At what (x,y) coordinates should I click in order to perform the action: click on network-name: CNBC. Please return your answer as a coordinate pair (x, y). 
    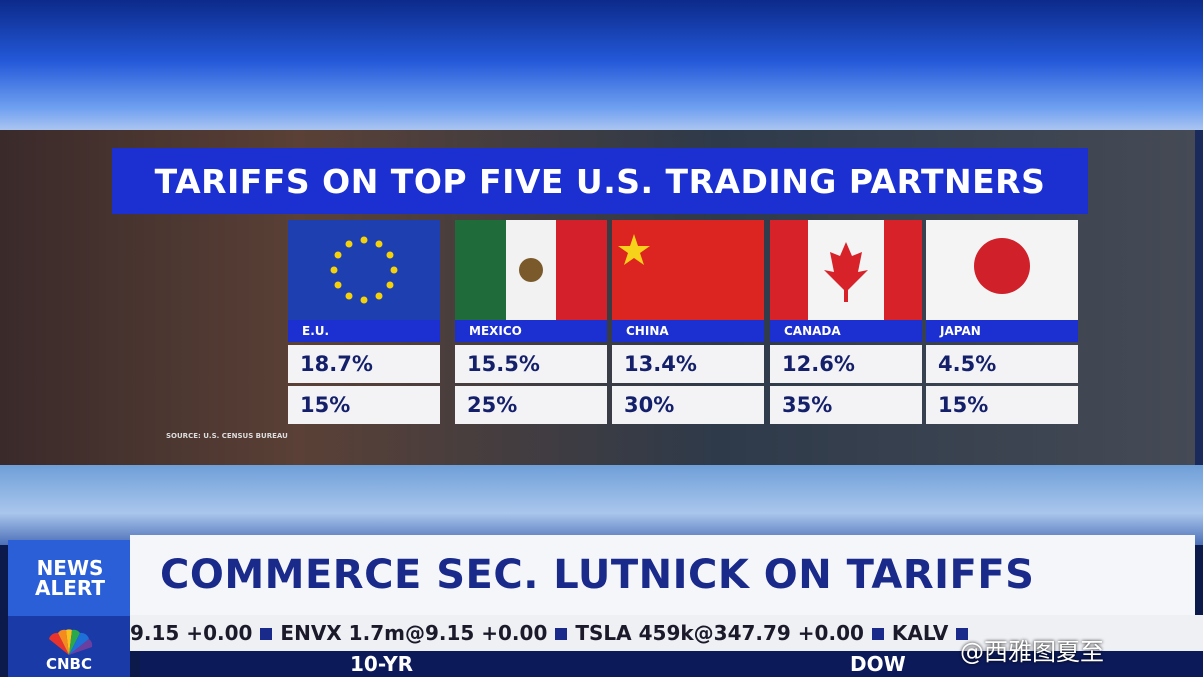
    Looking at the image, I should click on (68, 664).